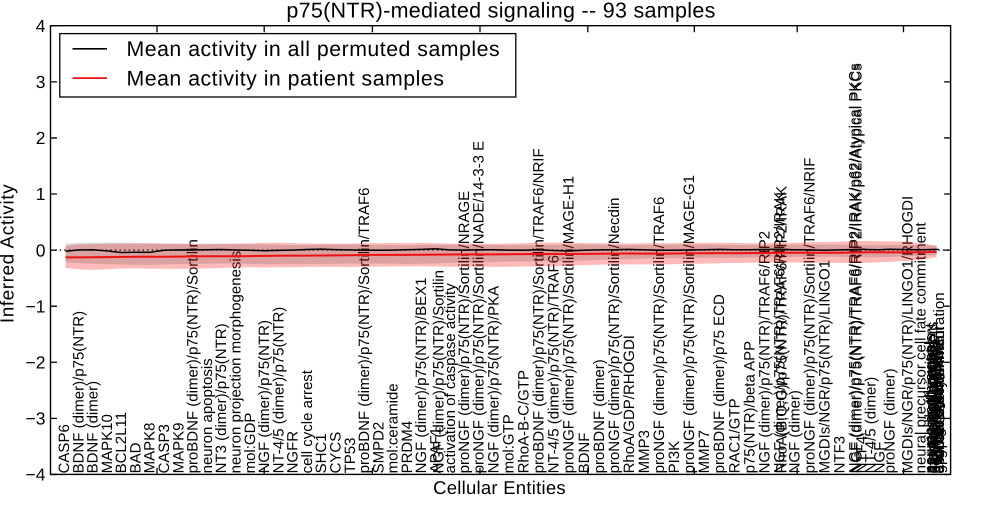 The height and width of the screenshot is (505, 1000). I want to click on svg-text:proNGF (dimer)/p75(NTR)/Sortil: proNGF (dimer)/p75(NTR)/Sortilin/MAGE-H1, so click(569, 325).